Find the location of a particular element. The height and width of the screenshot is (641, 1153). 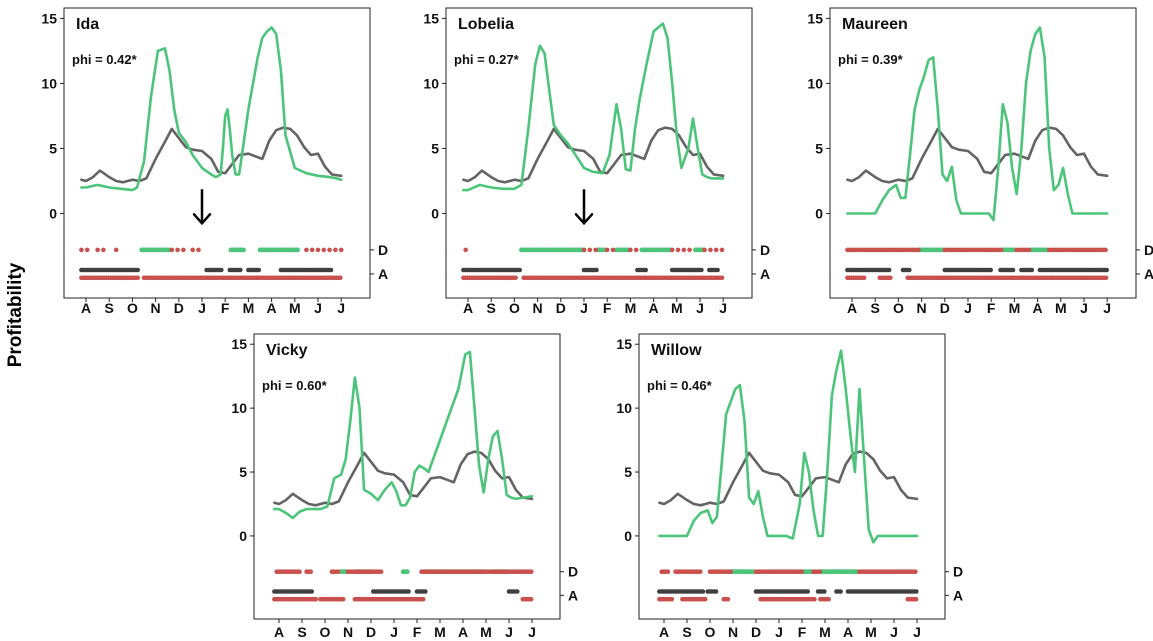

panel-title: Maureen is located at coordinates (875, 24).